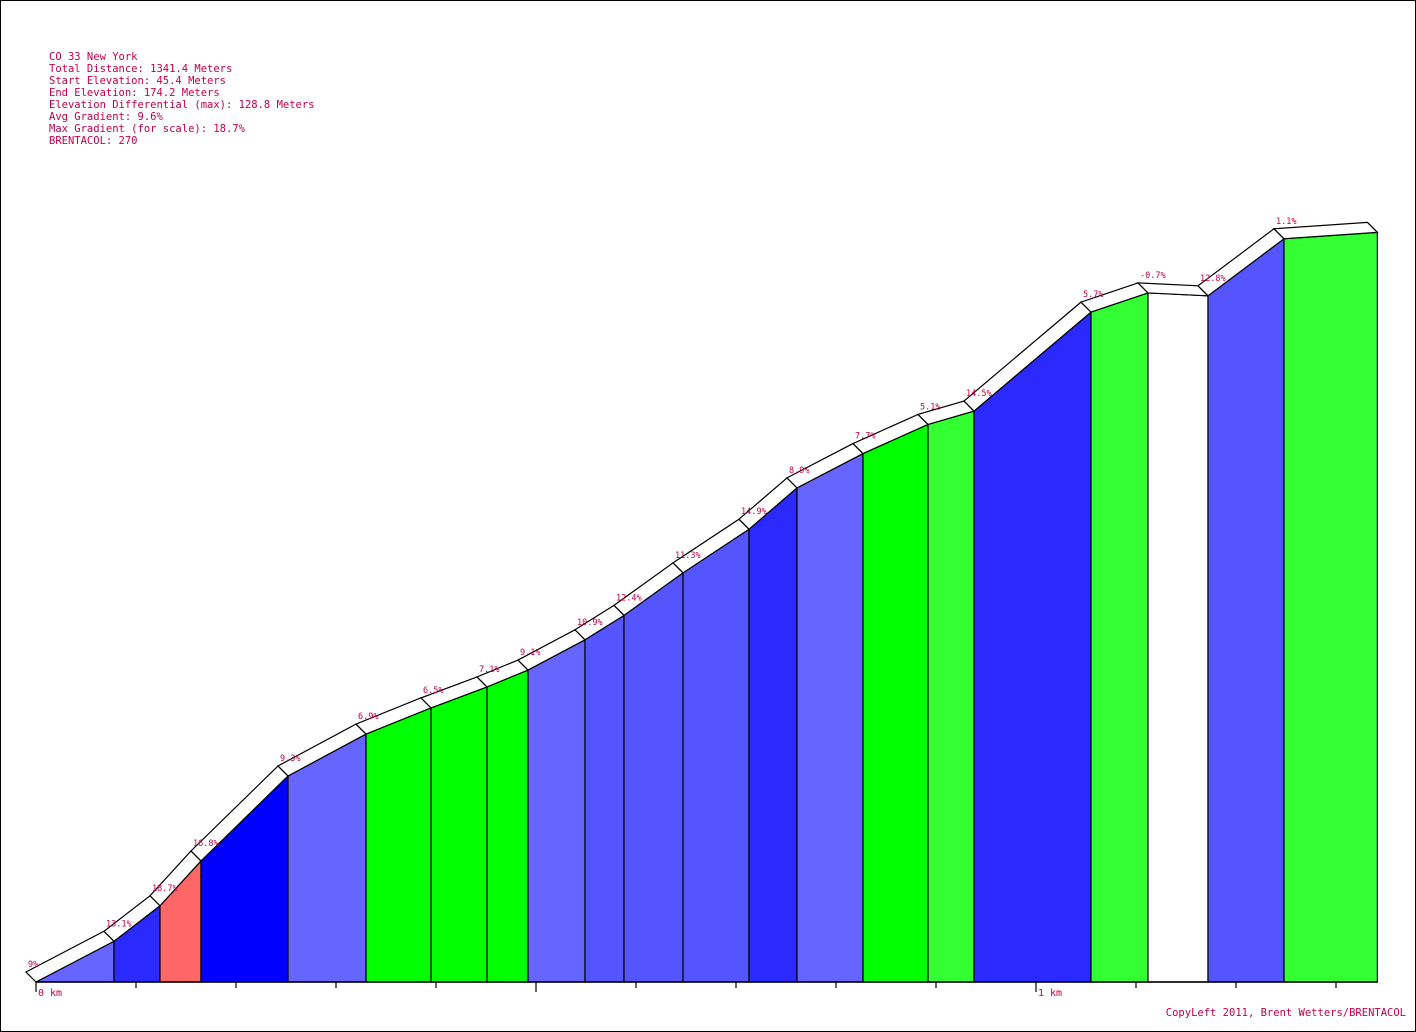 Image resolution: width=1416 pixels, height=1032 pixels. I want to click on gradient-label: 8.9%, so click(799, 471).